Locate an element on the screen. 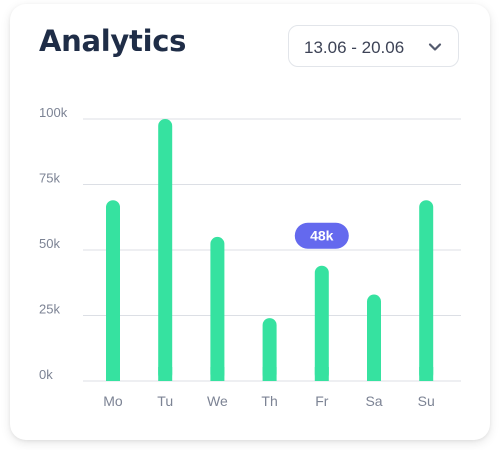 This screenshot has height=450, width=500. y-tick-label: 0k is located at coordinates (46, 374).